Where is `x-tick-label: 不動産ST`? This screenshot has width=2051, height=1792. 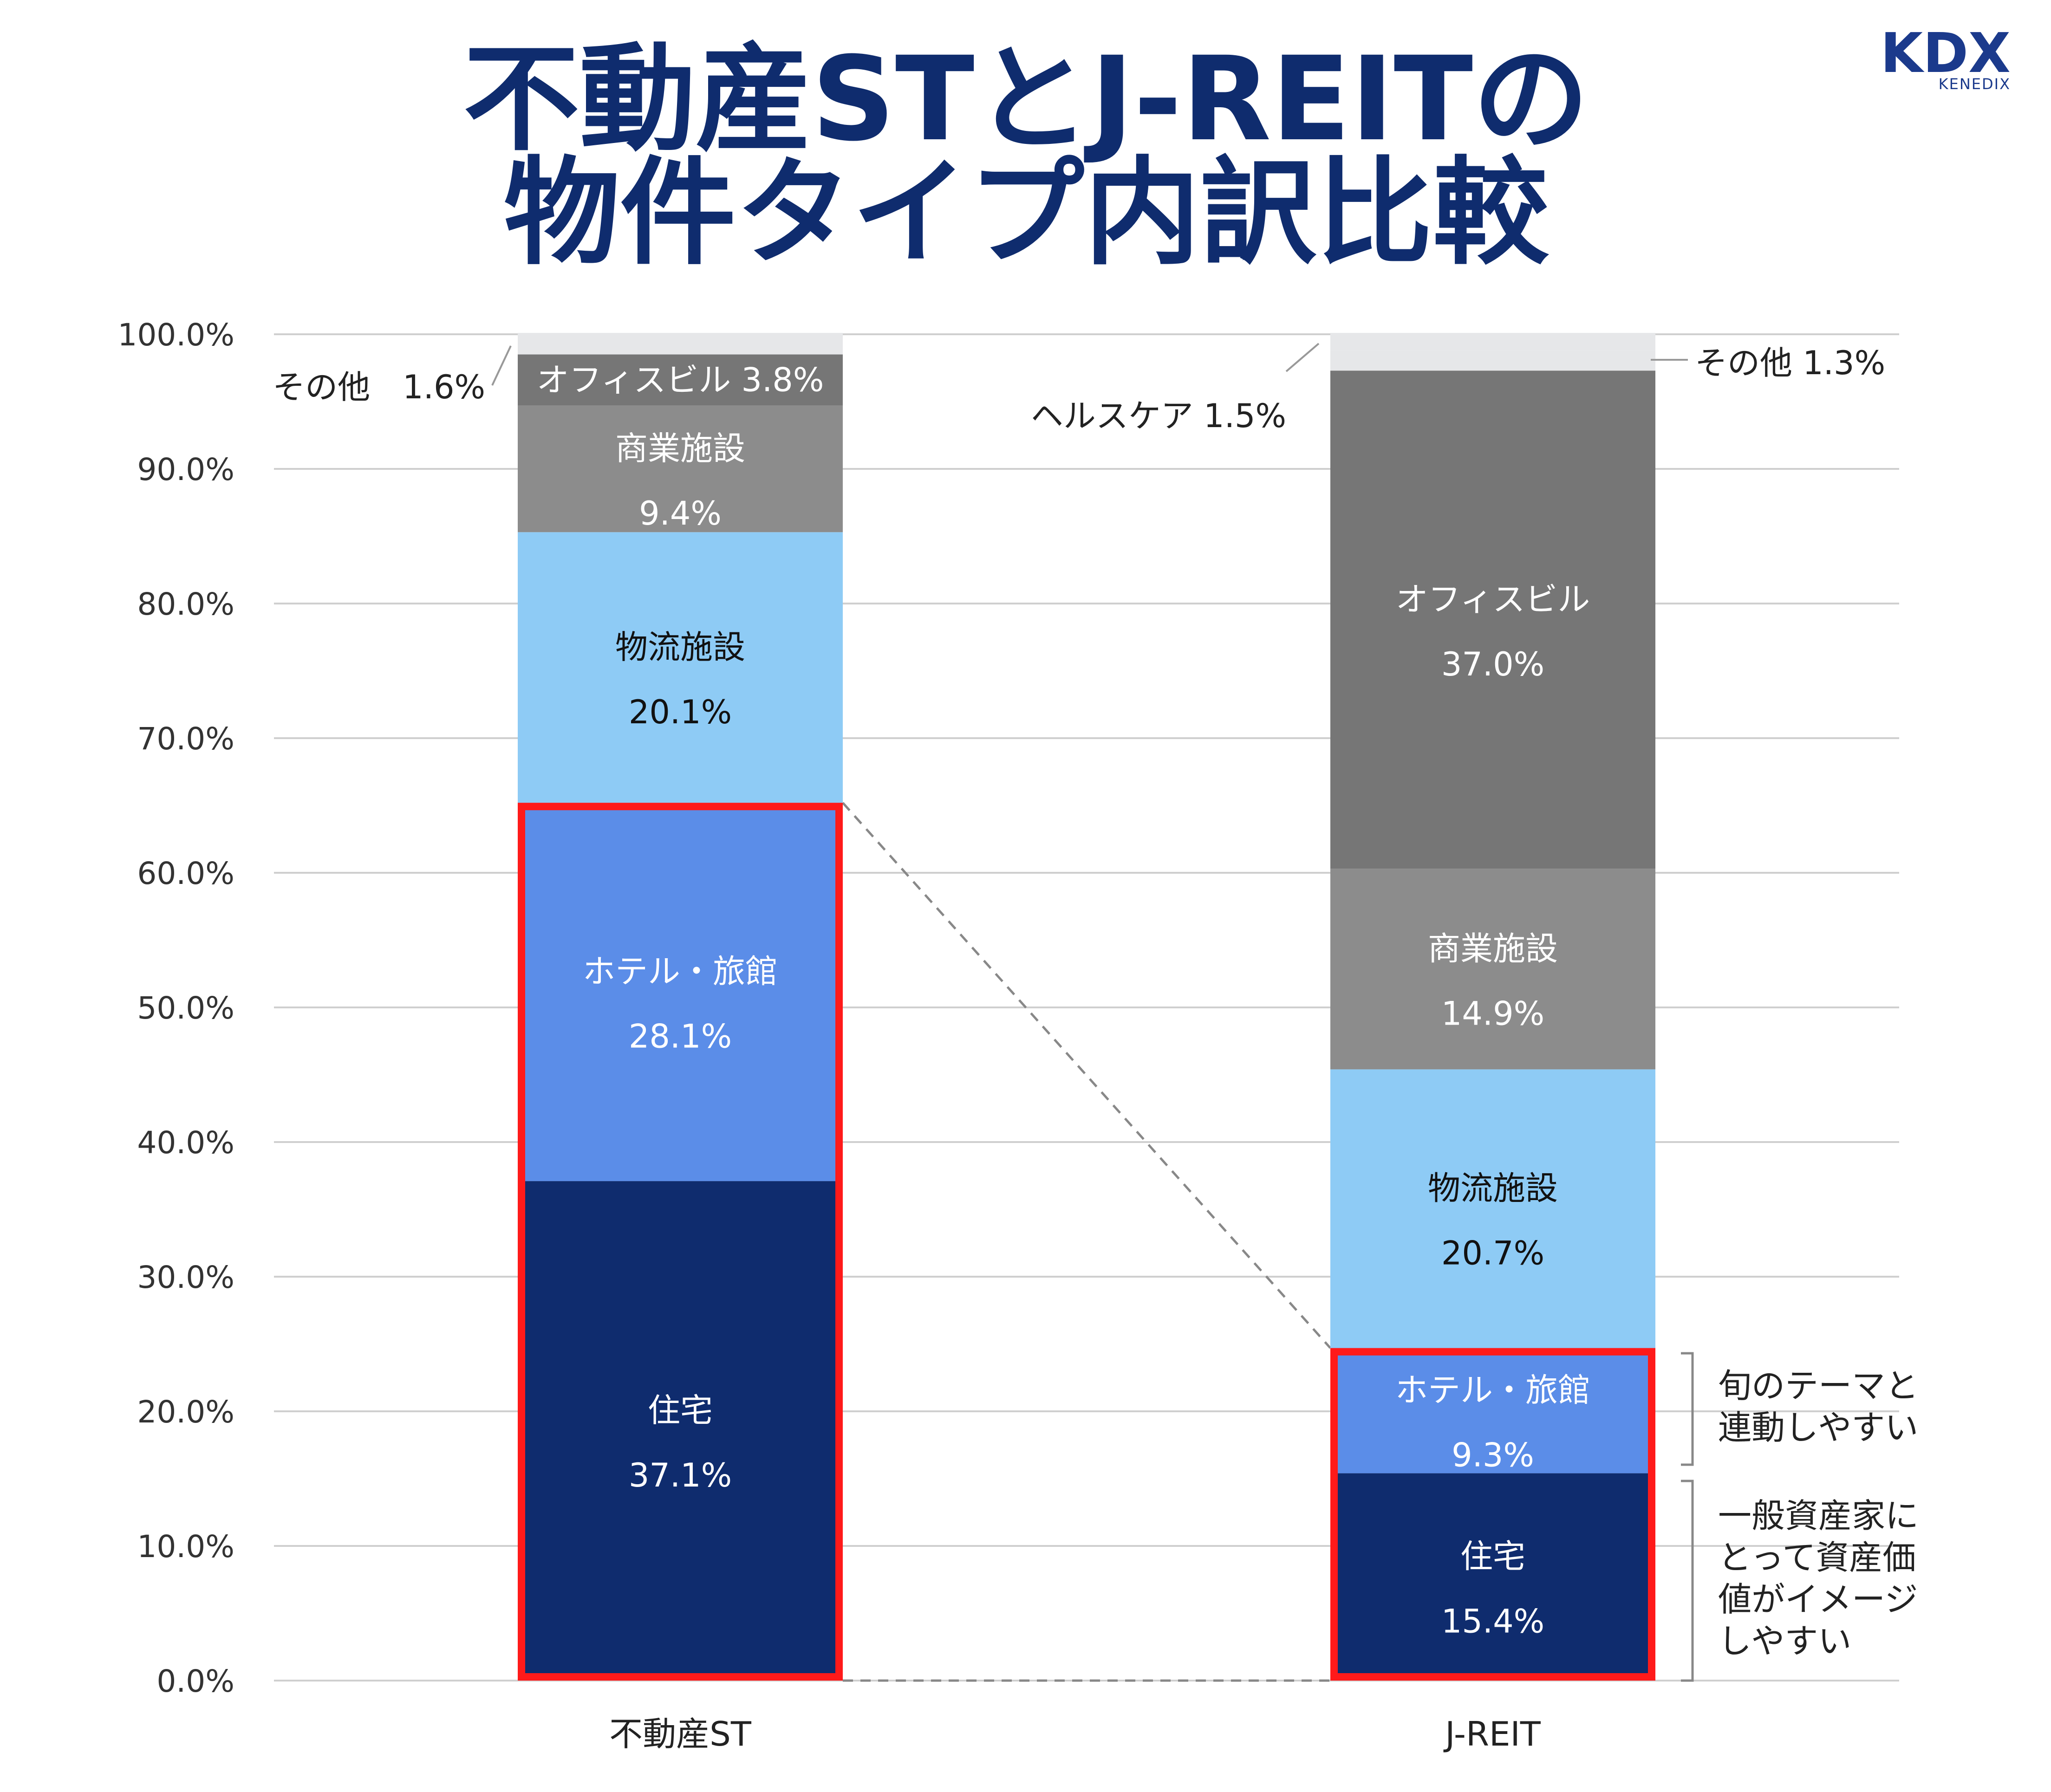 x-tick-label: 不動産ST is located at coordinates (680, 1734).